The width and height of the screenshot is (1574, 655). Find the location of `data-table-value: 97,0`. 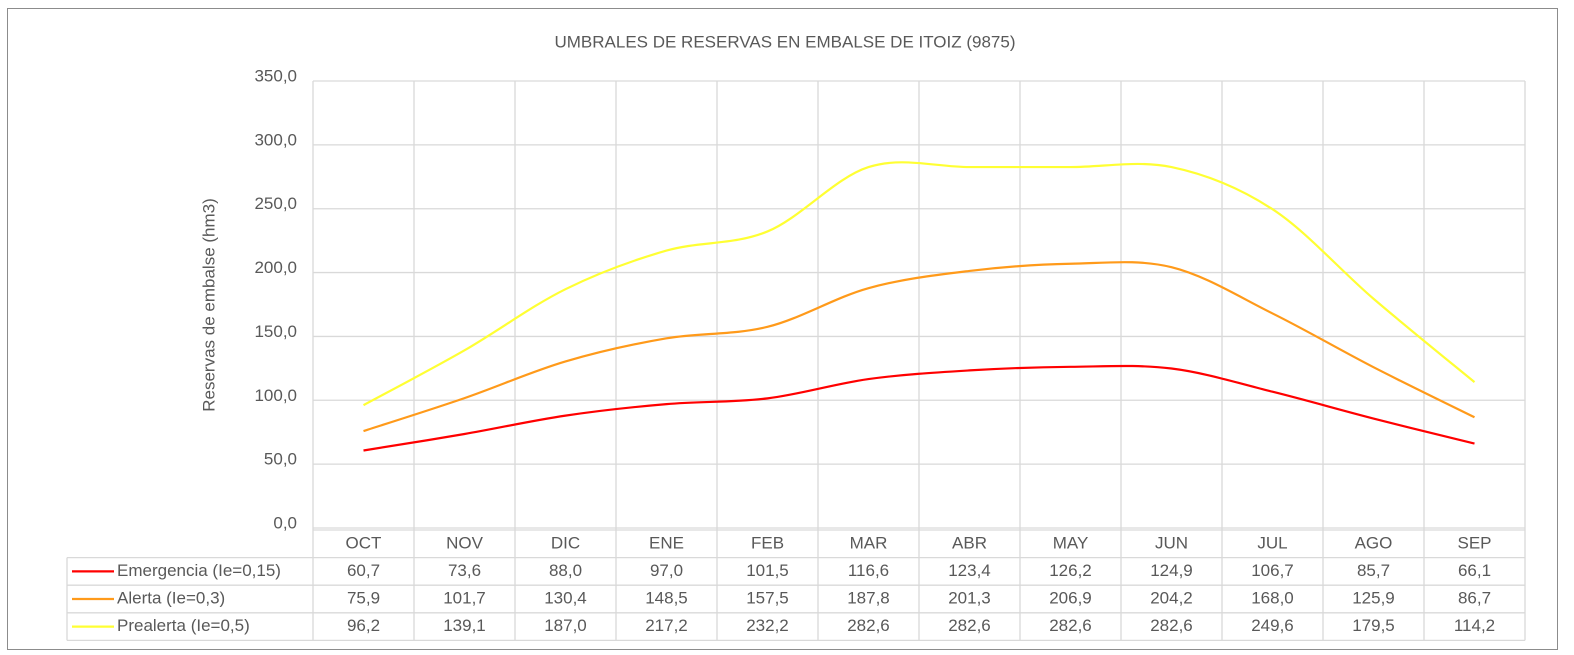

data-table-value: 97,0 is located at coordinates (666, 570).